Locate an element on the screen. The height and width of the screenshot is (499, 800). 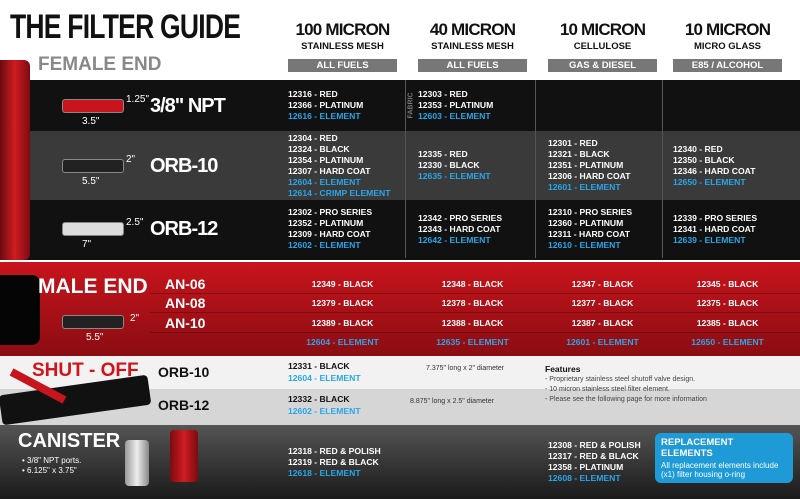
part-number: 12317 - RED & BLACK is located at coordinates (593, 456).